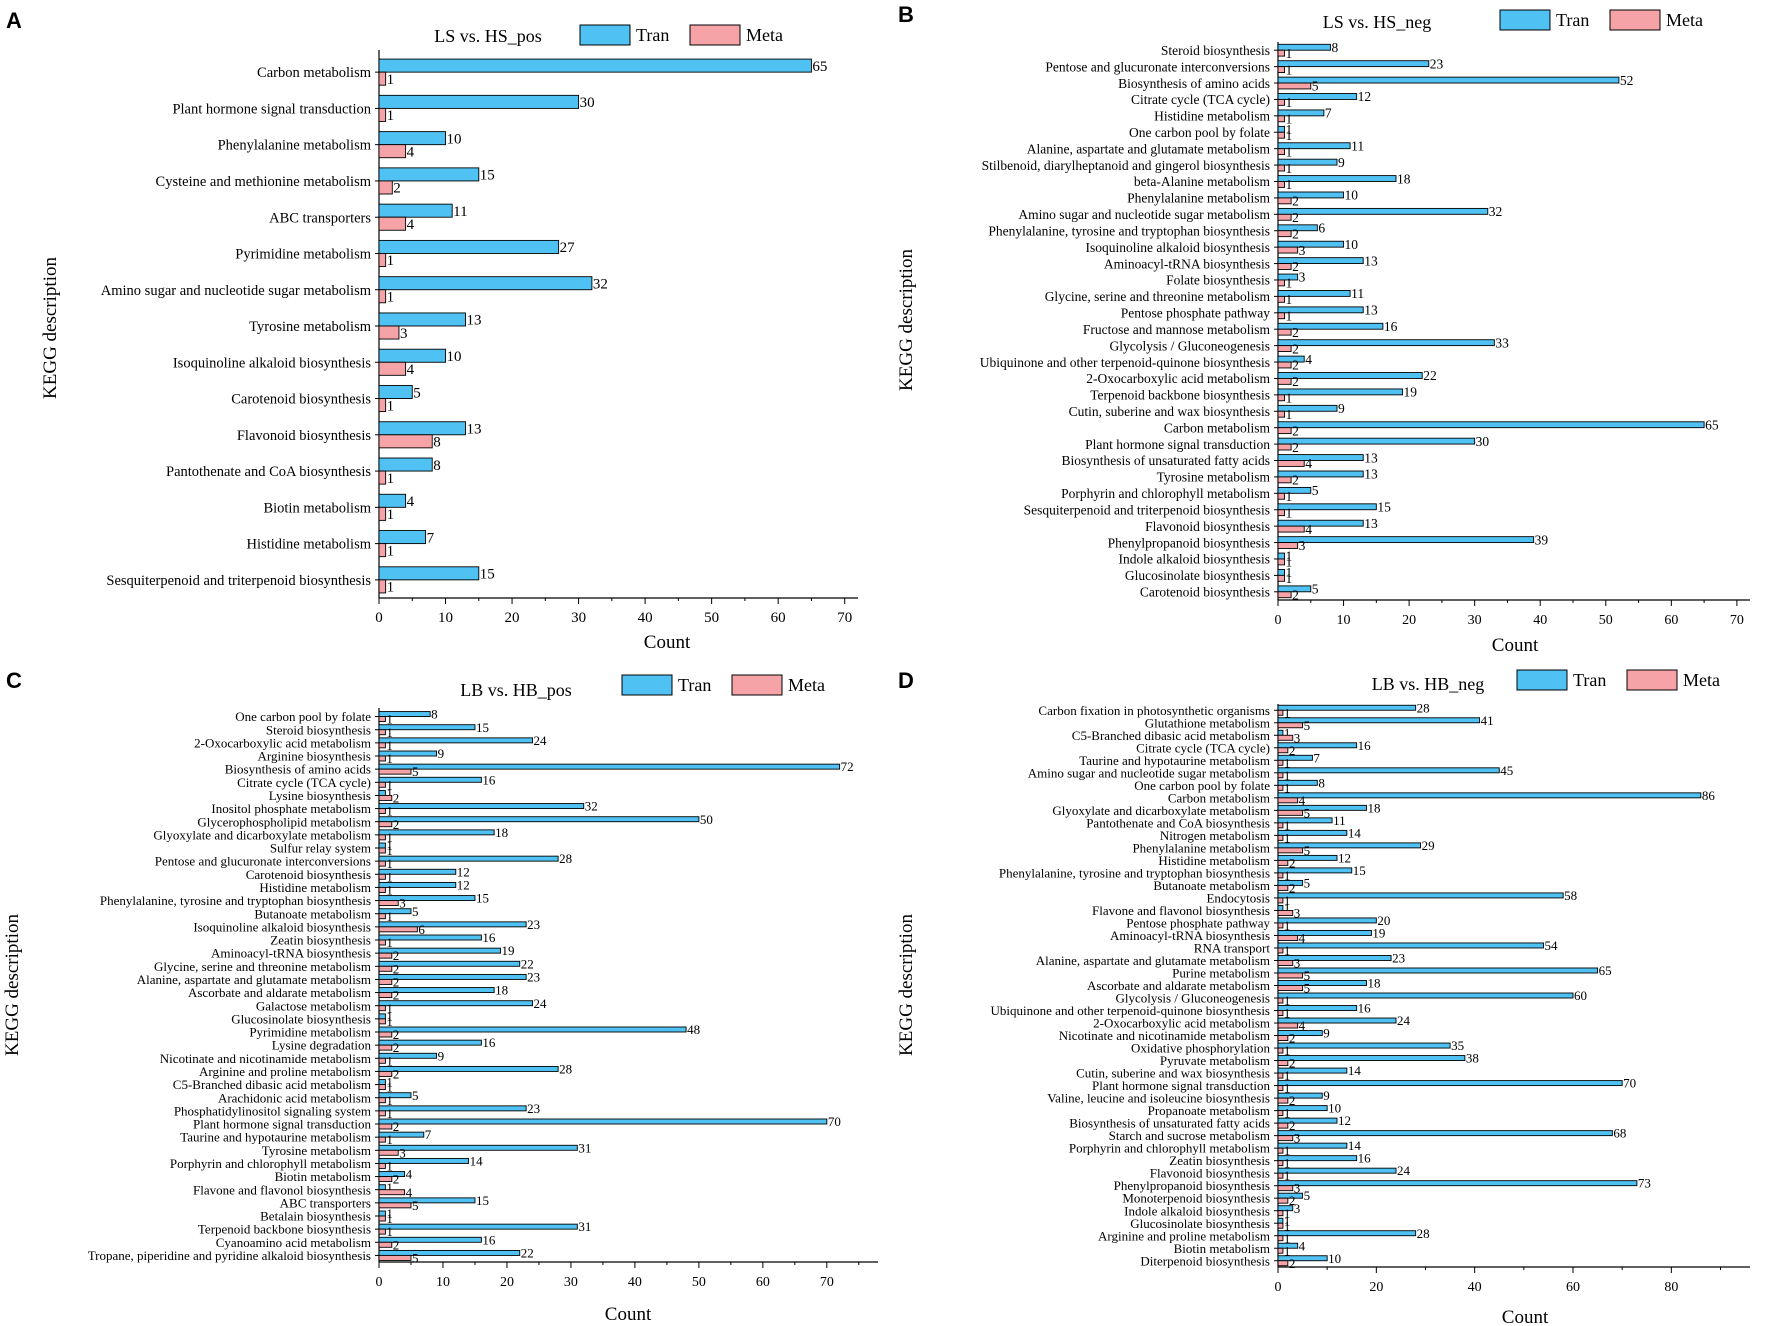 The image size is (1776, 1326). I want to click on value-label-tran: 1, so click(1287, 732).